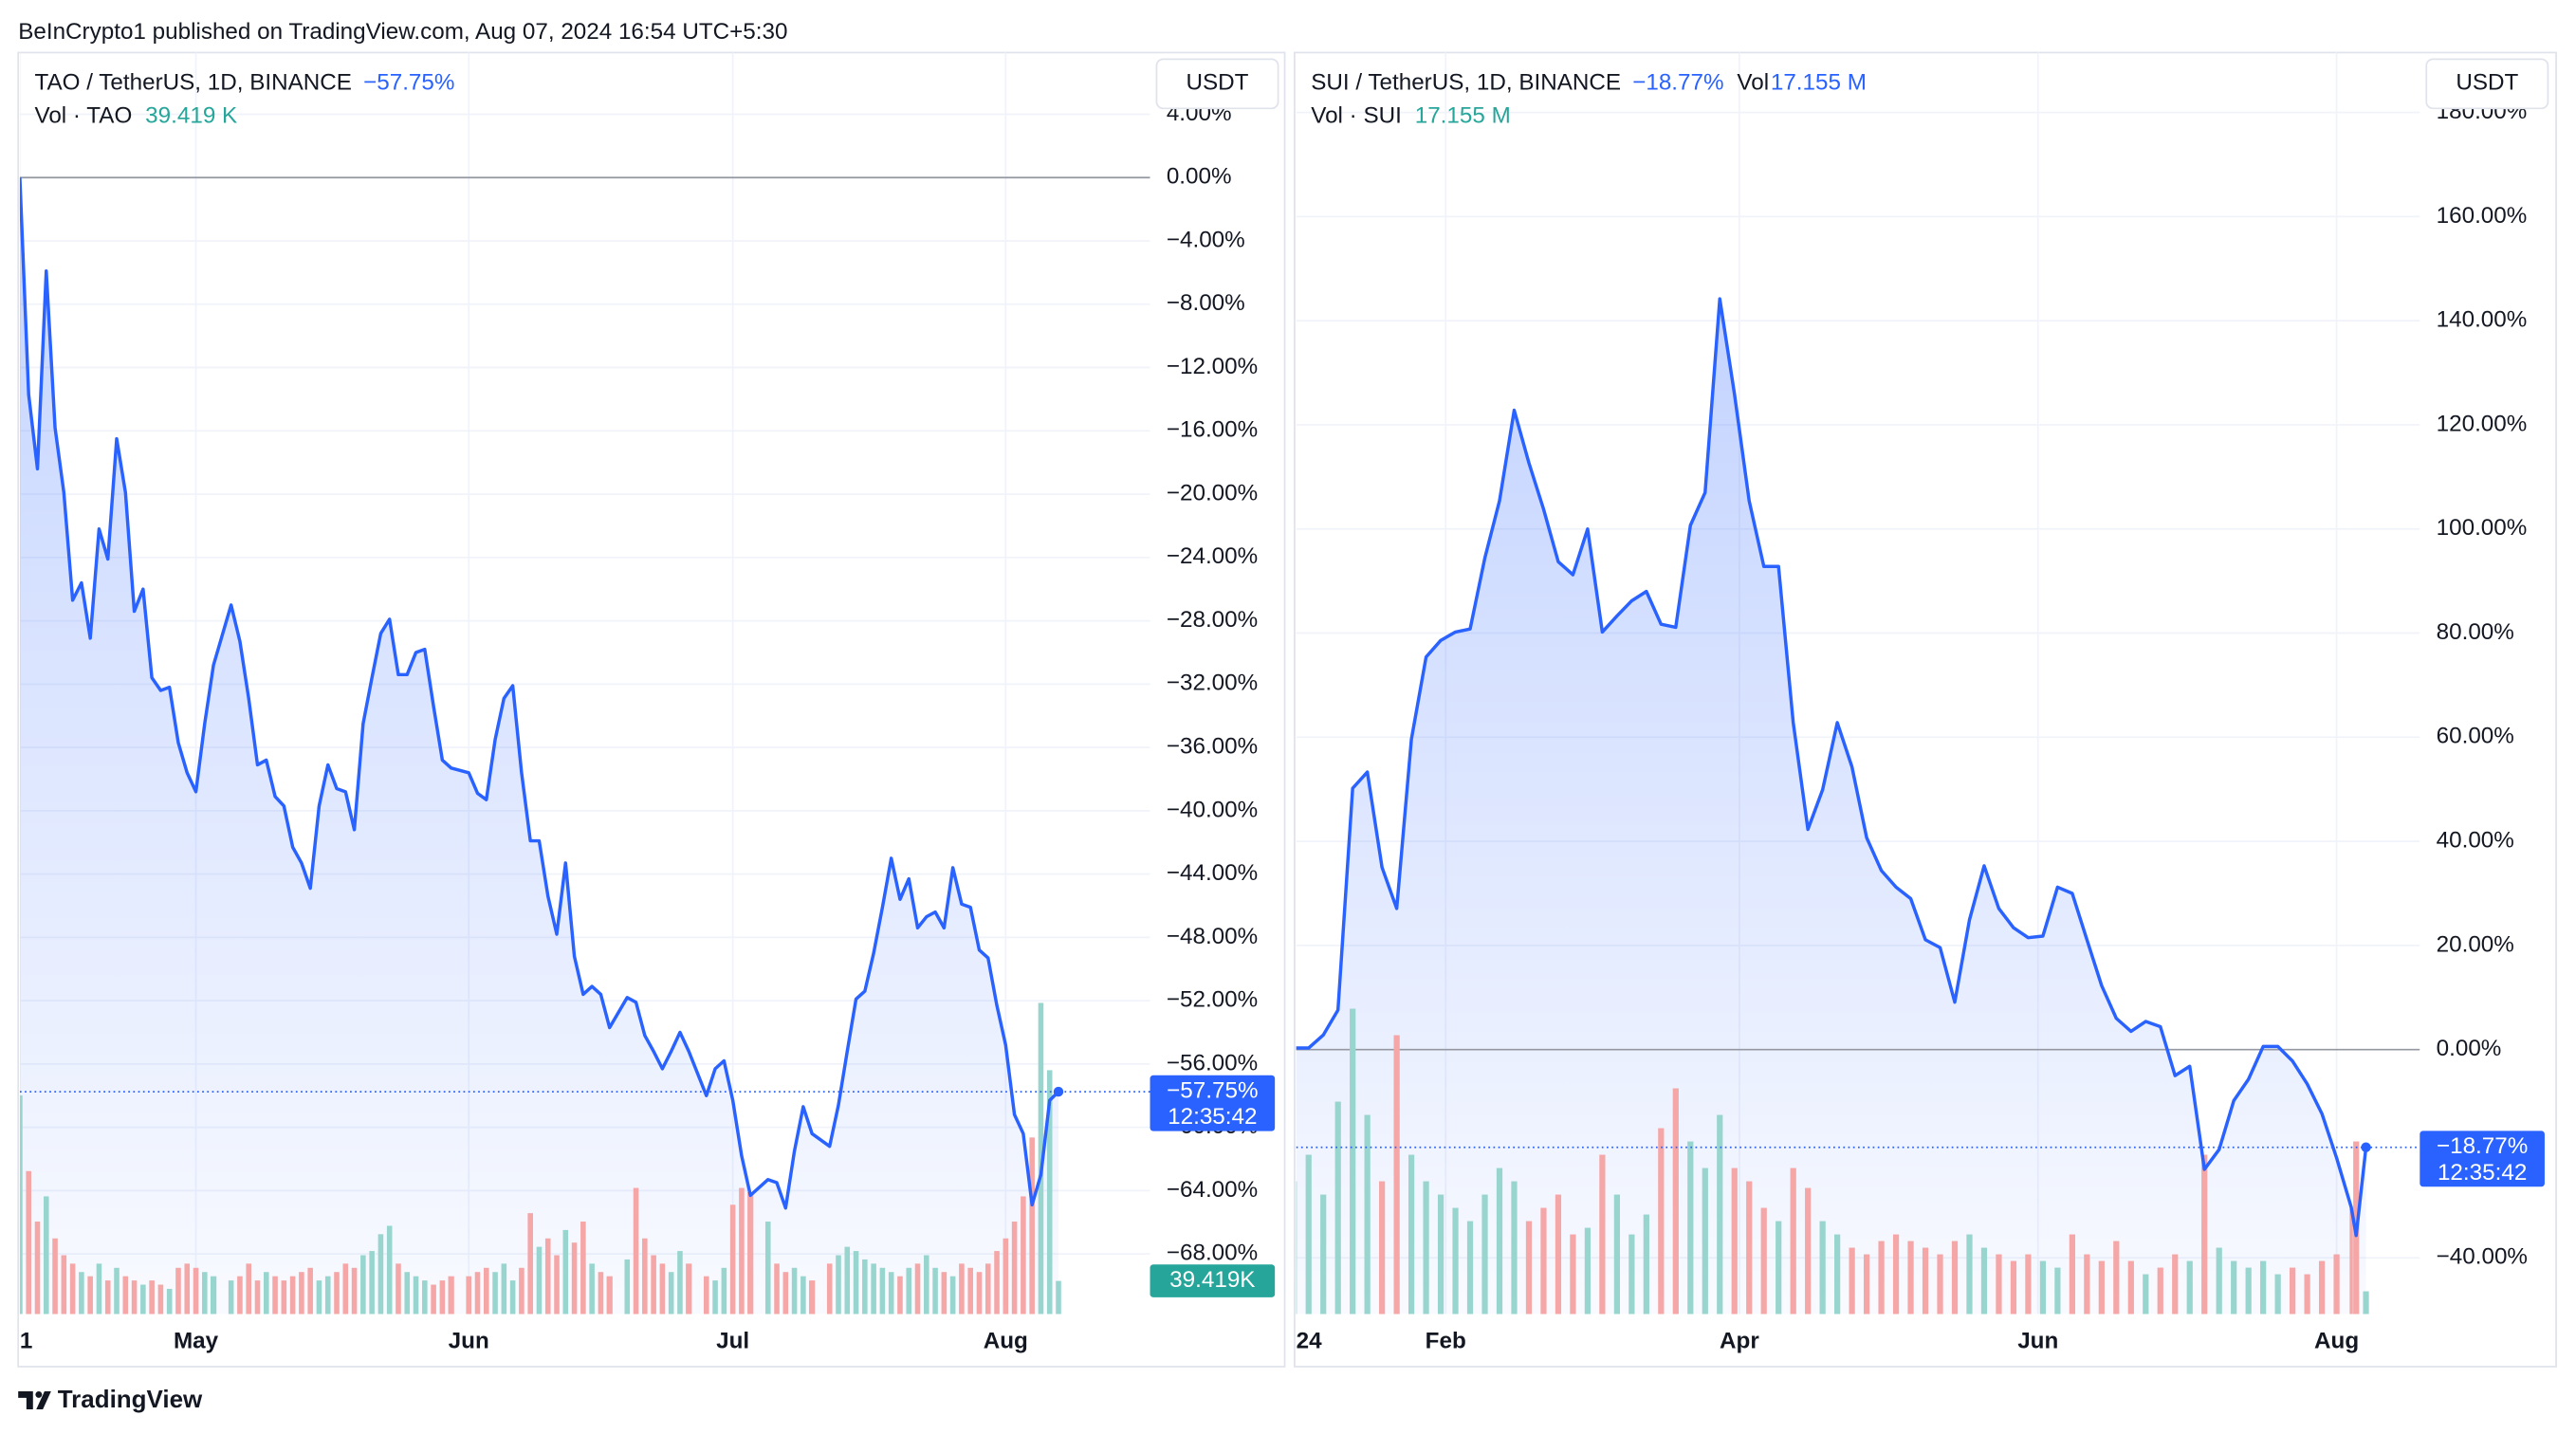 The height and width of the screenshot is (1434, 2576). What do you see at coordinates (2475, 632) in the screenshot?
I see `y-tick-label: 80.00%` at bounding box center [2475, 632].